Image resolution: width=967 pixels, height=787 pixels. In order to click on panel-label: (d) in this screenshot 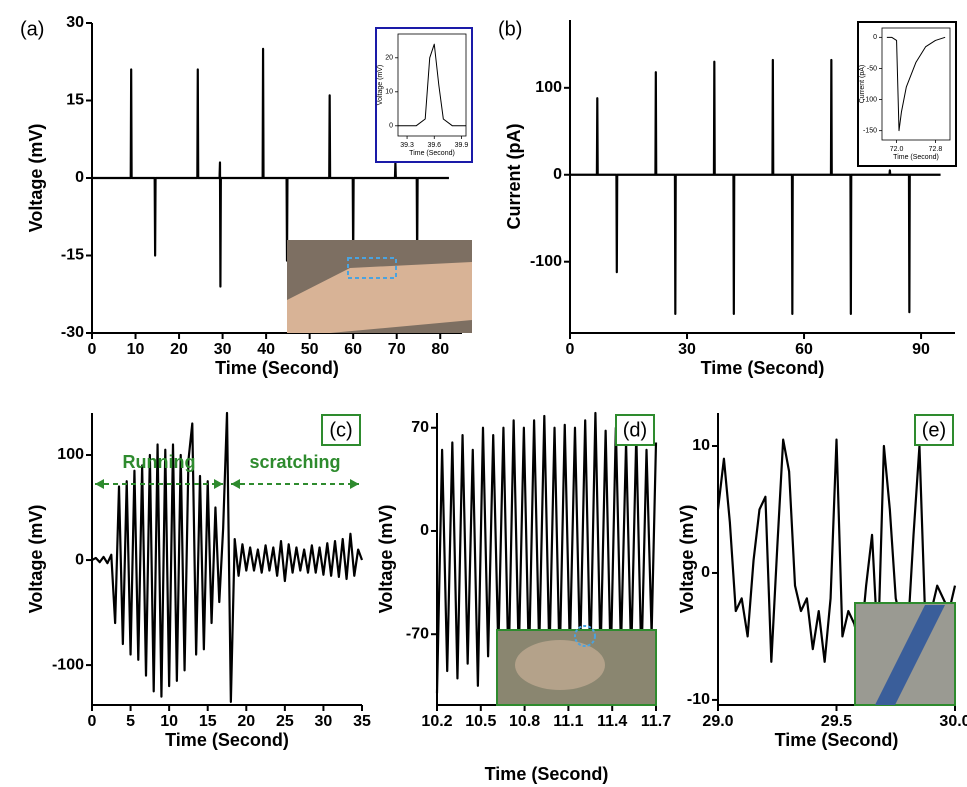, I will do `click(635, 430)`.